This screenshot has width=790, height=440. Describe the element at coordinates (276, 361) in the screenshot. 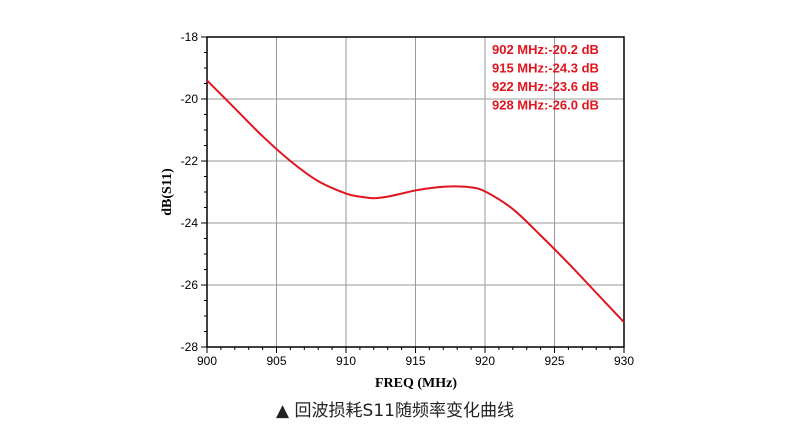

I see `x-tick-label: 905` at that location.